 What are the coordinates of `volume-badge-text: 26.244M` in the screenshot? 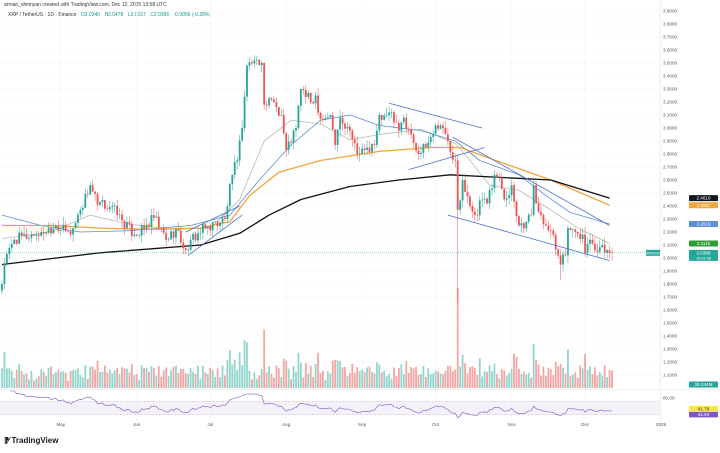 It's located at (704, 384).